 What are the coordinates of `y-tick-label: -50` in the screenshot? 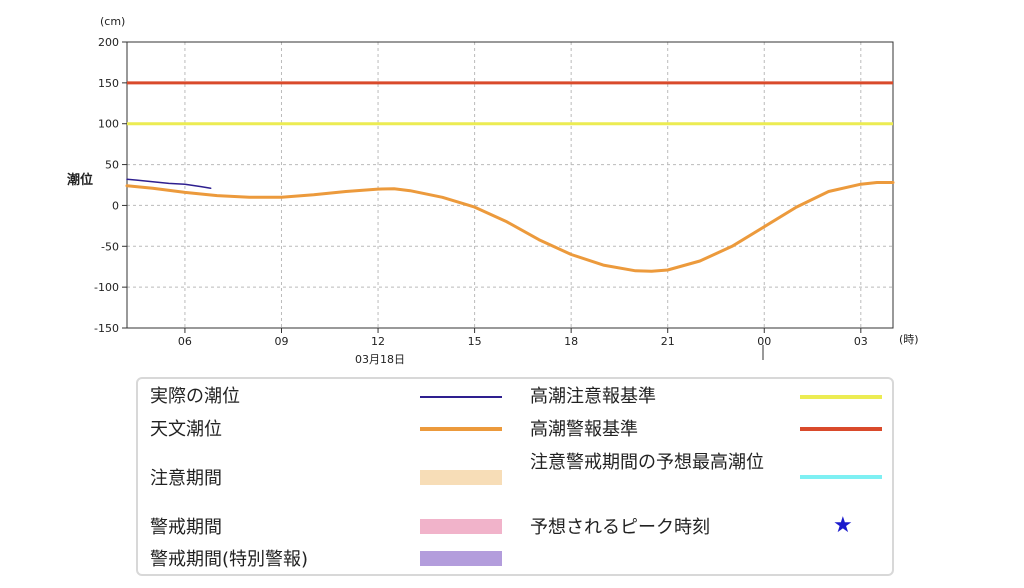 It's located at (110, 246).